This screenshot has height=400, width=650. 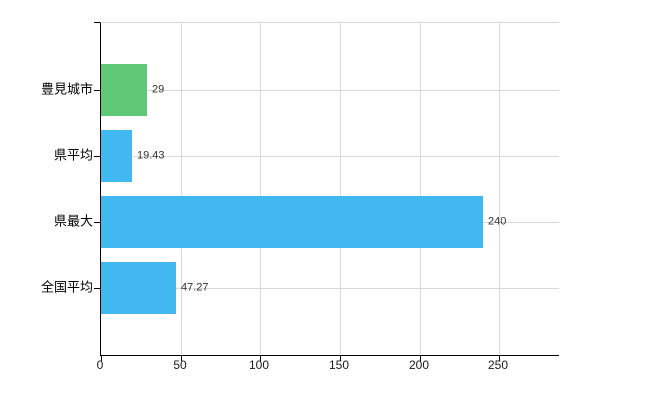 I want to click on x-tick-label-3: 150, so click(x=339, y=365).